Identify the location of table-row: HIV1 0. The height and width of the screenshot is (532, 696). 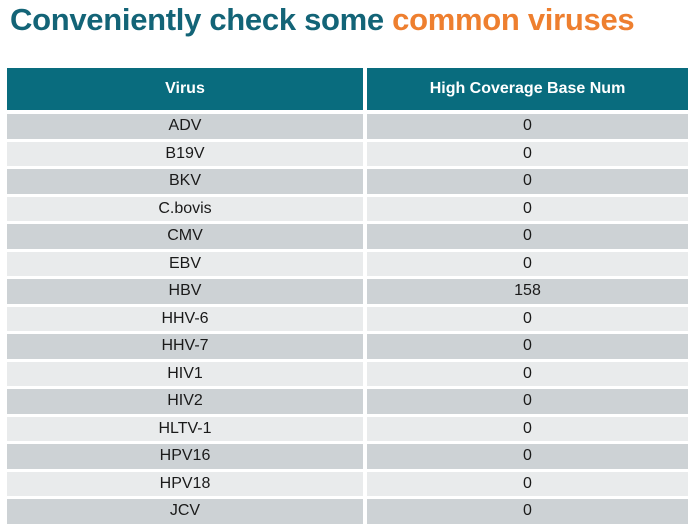
(347, 373).